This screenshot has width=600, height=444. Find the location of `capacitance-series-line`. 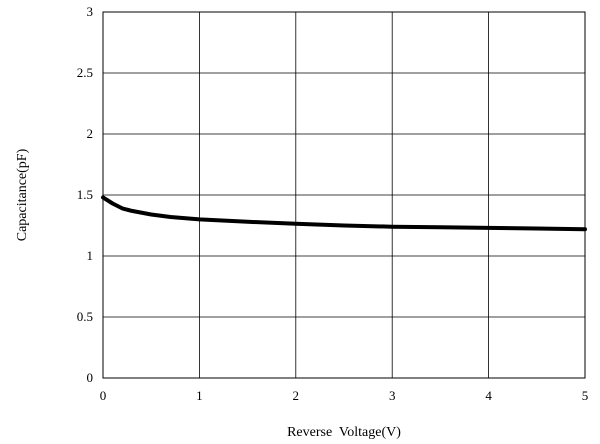

capacitance-series-line is located at coordinates (344, 213).